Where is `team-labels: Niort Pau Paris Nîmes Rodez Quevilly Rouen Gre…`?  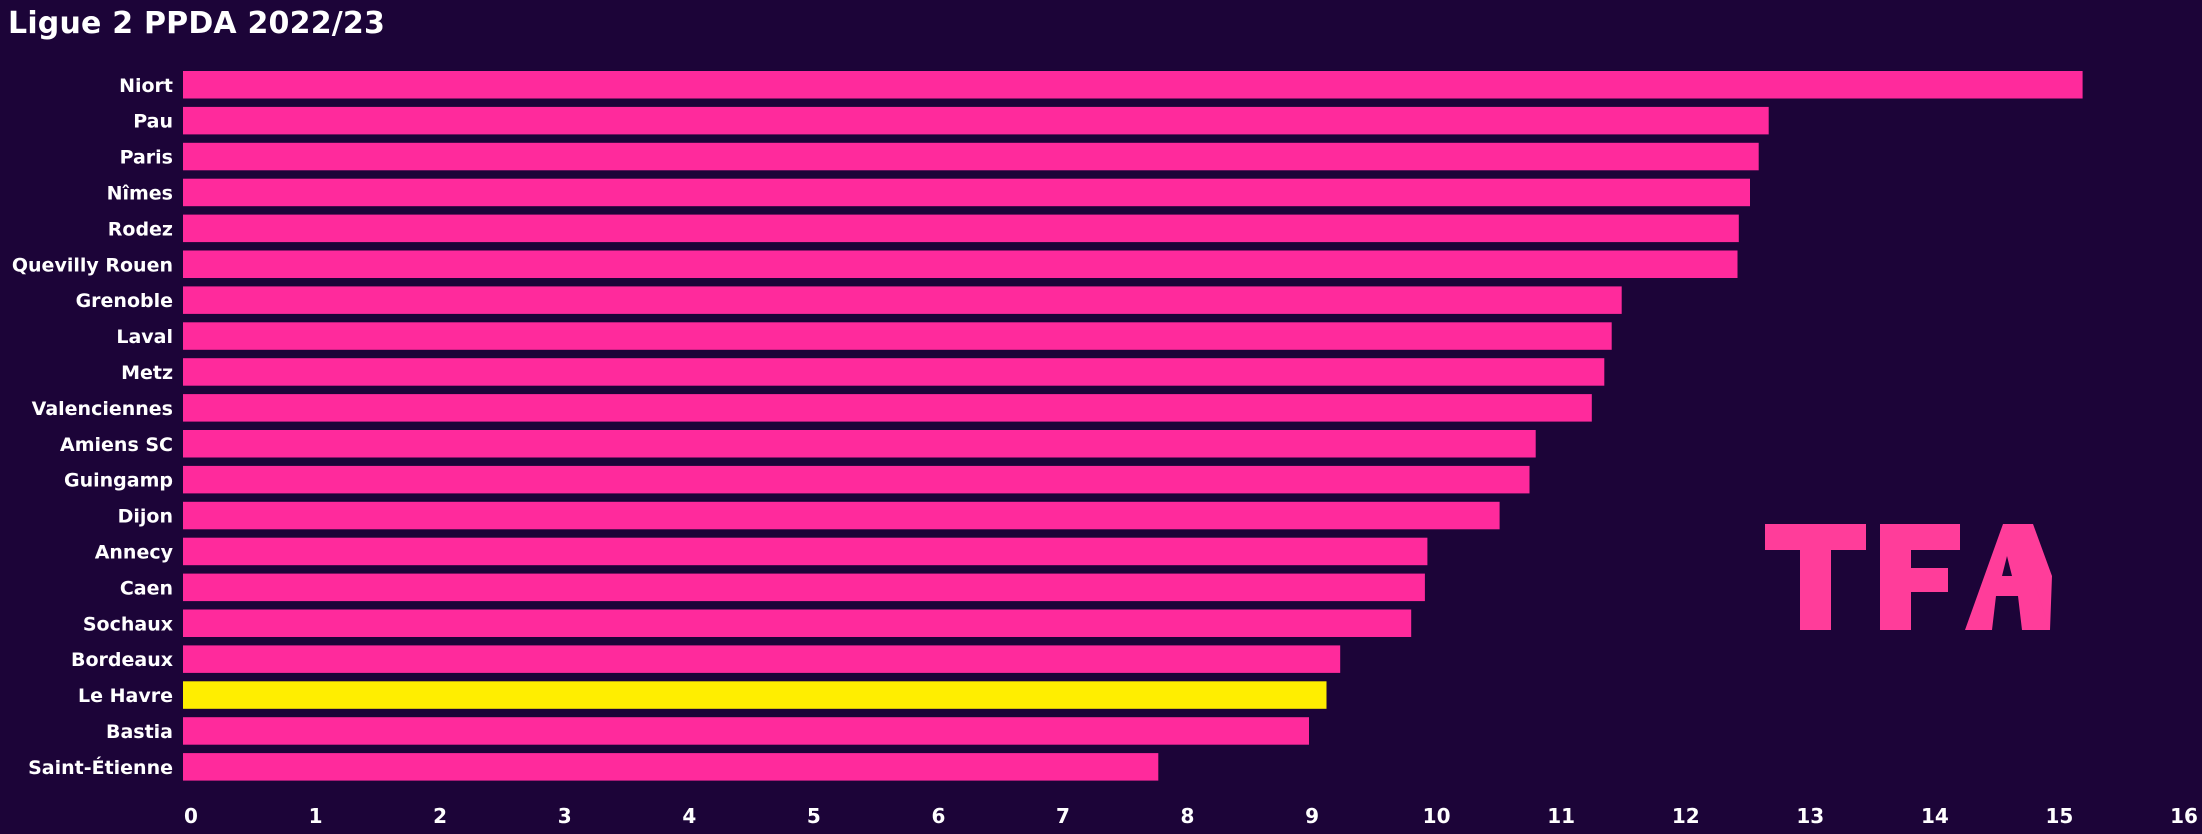 team-labels: Niort Pau Paris Nîmes Rodez Quevilly Rouen Gre… is located at coordinates (93, 427).